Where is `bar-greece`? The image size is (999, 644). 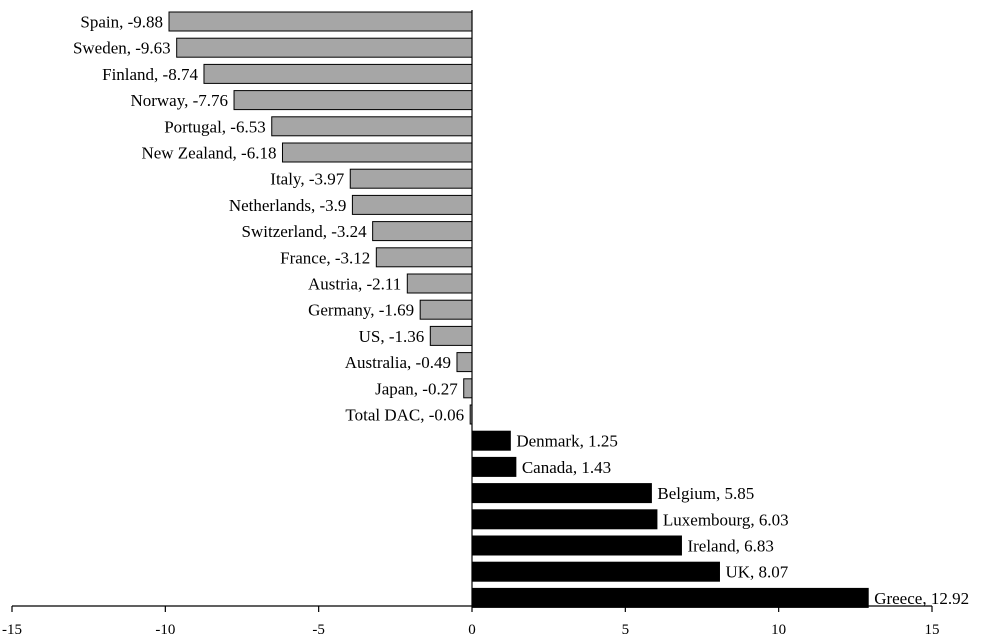 bar-greece is located at coordinates (670, 597).